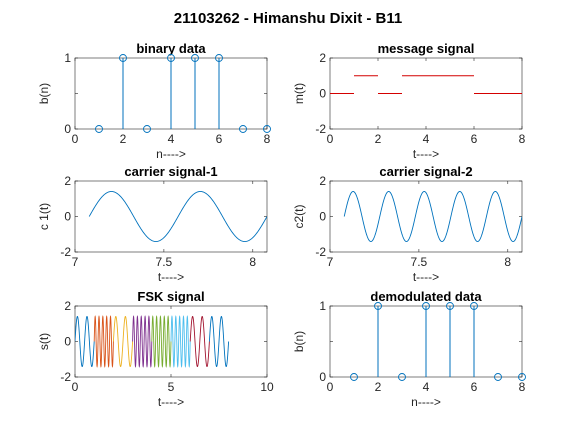 The width and height of the screenshot is (577, 433). What do you see at coordinates (170, 296) in the screenshot?
I see `subplot-title: FSK signal` at bounding box center [170, 296].